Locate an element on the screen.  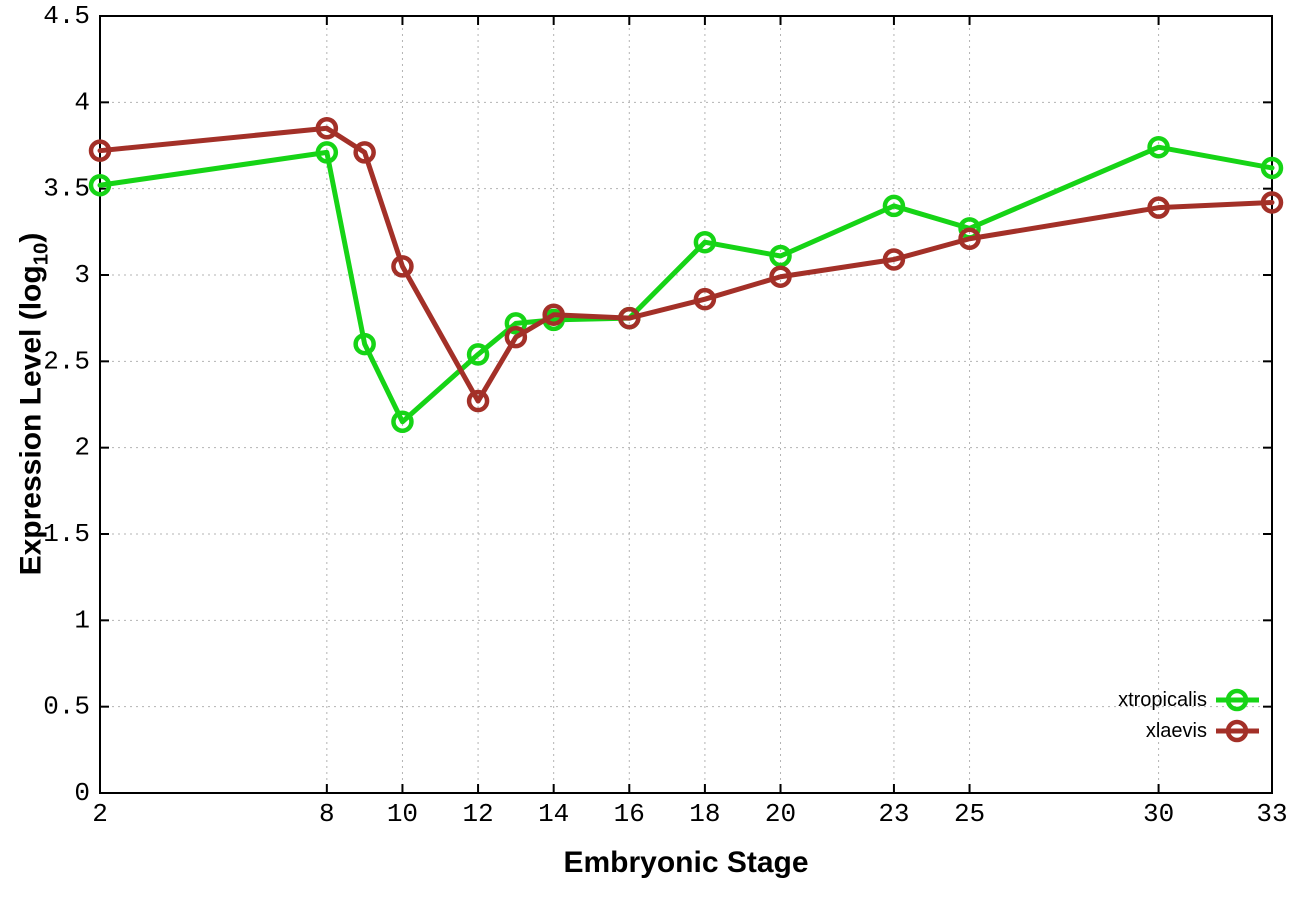
y-axis-title-main: Expression Level (log is located at coordinates (31, 420).